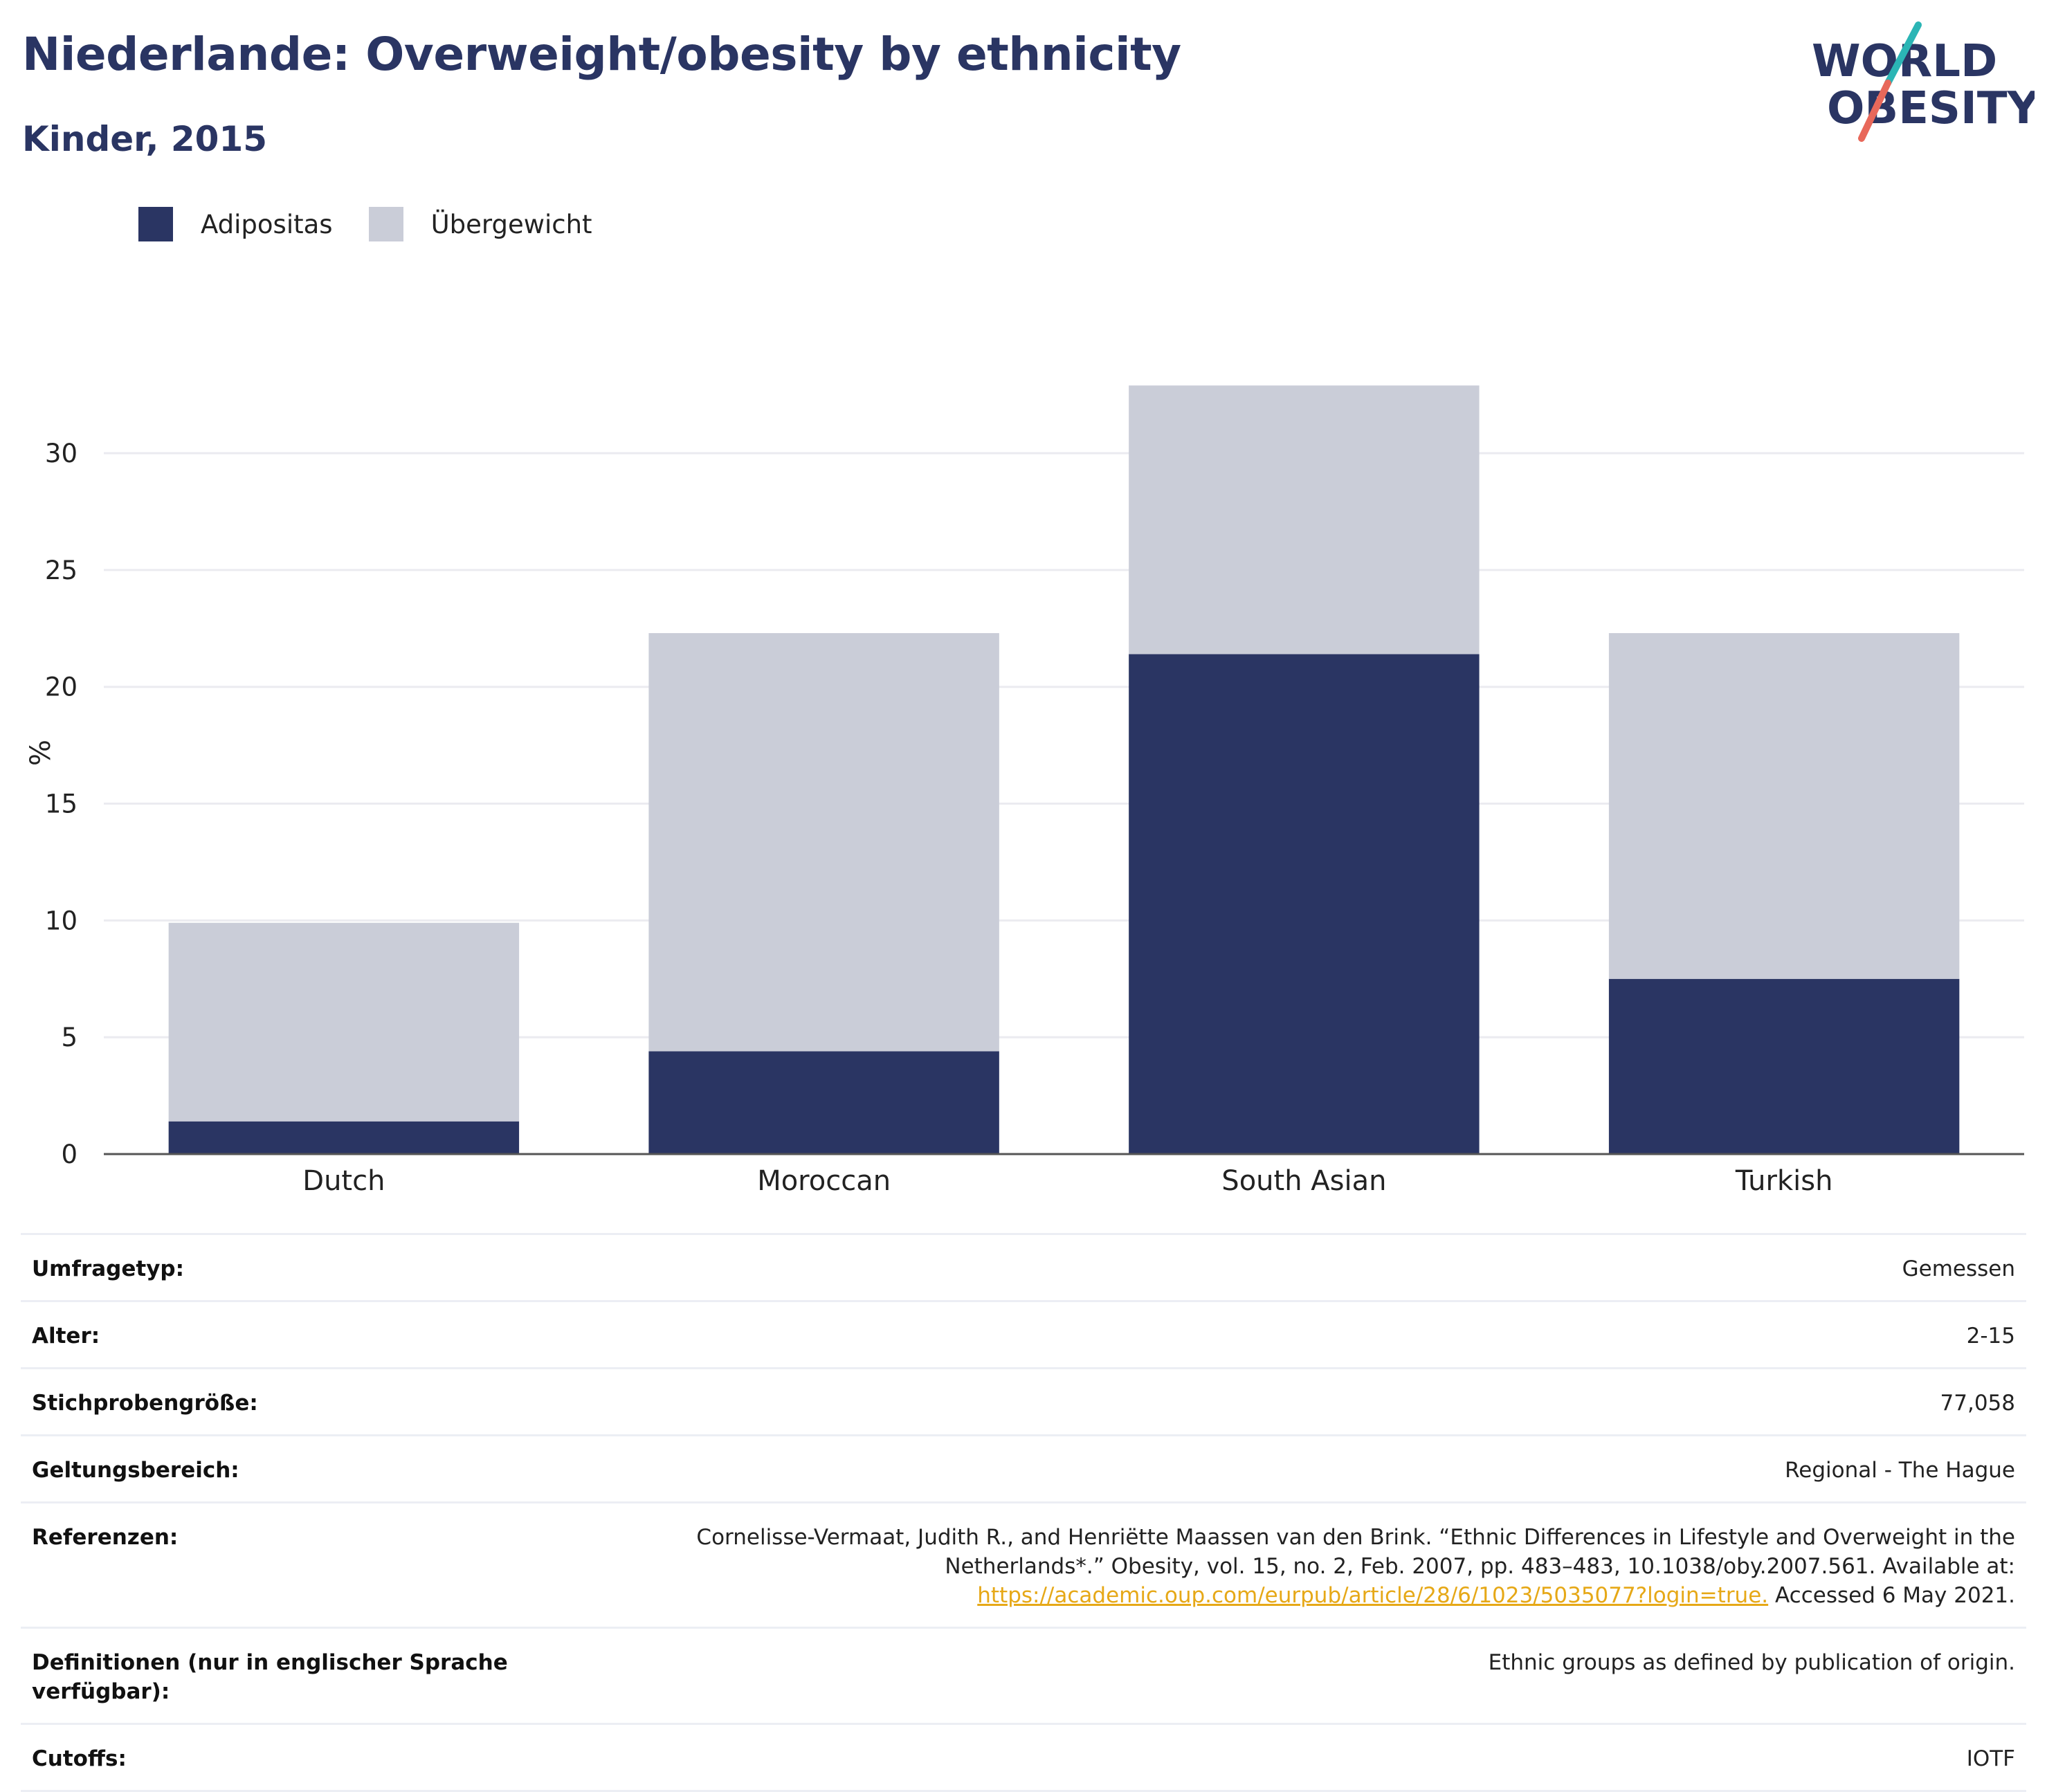 Image resolution: width=2047 pixels, height=1792 pixels. I want to click on meta-value: 77,058, so click(1978, 1403).